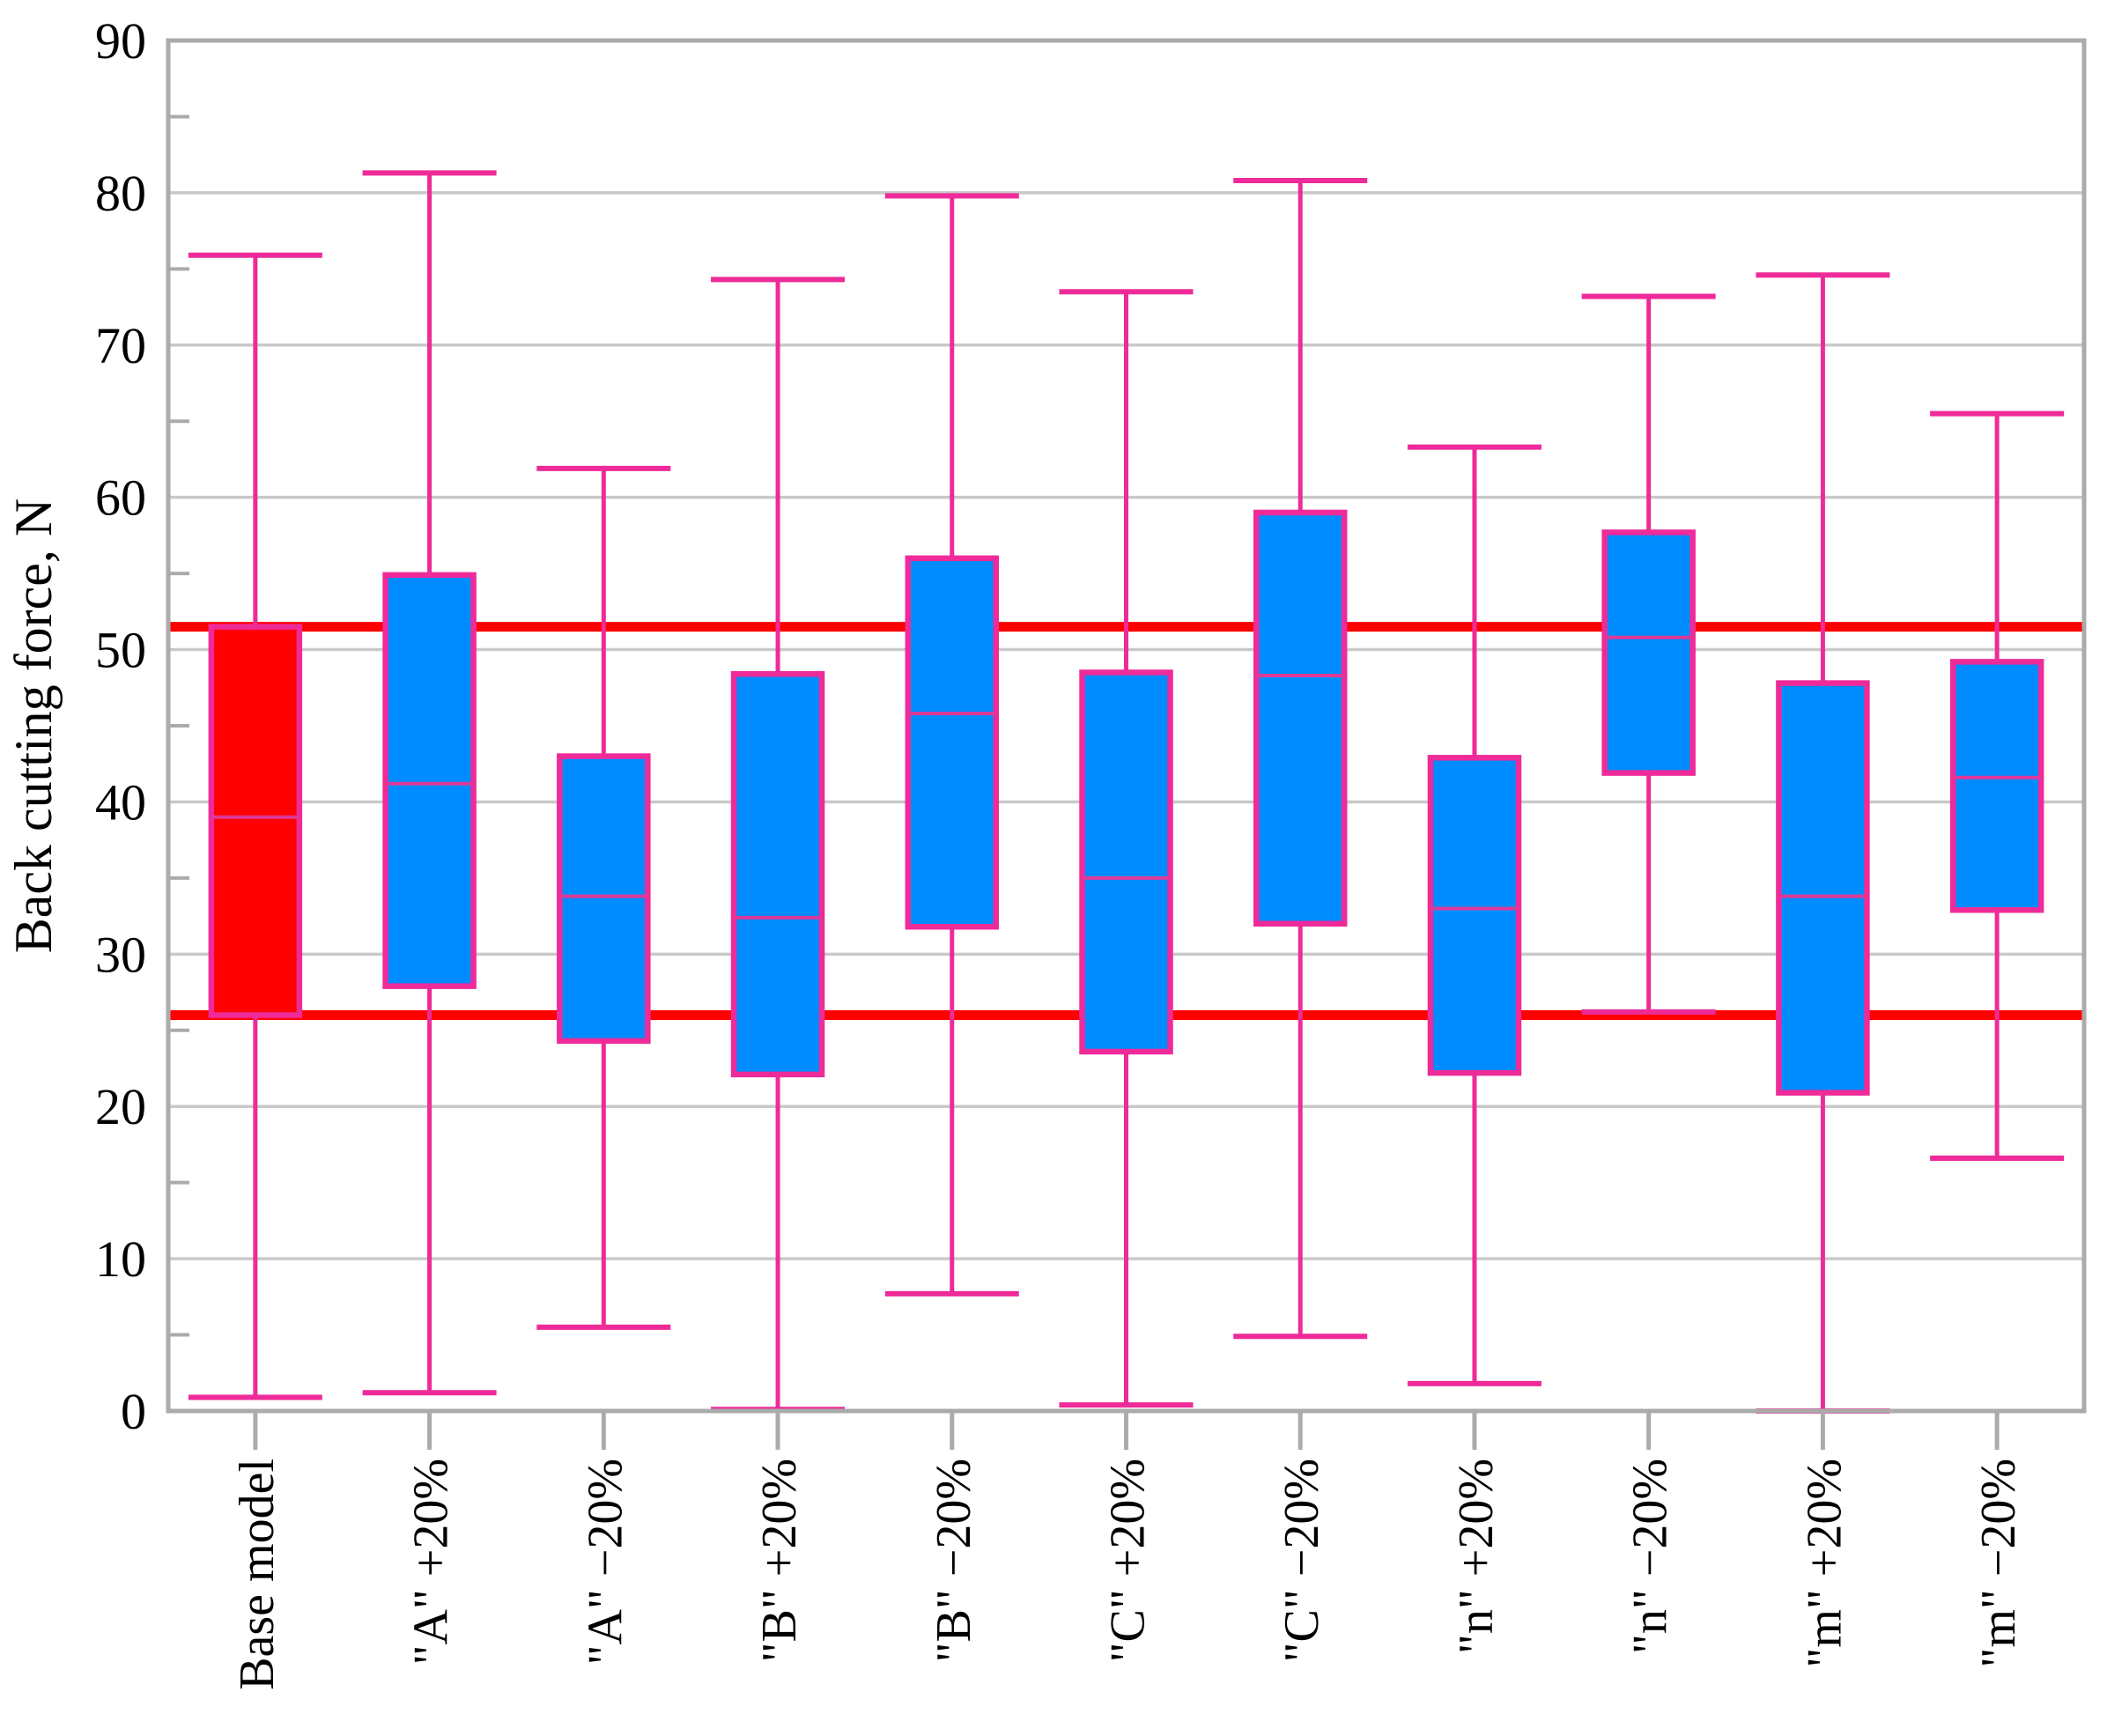 The image size is (2107, 1736). Describe the element at coordinates (1302, 1560) in the screenshot. I see `x-category-label: "C" −20%` at that location.